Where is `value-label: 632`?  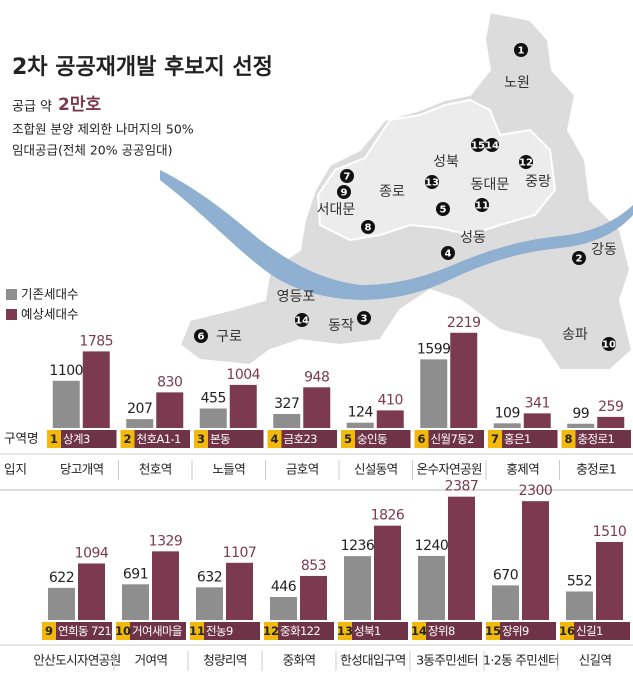
value-label: 632 is located at coordinates (209, 577).